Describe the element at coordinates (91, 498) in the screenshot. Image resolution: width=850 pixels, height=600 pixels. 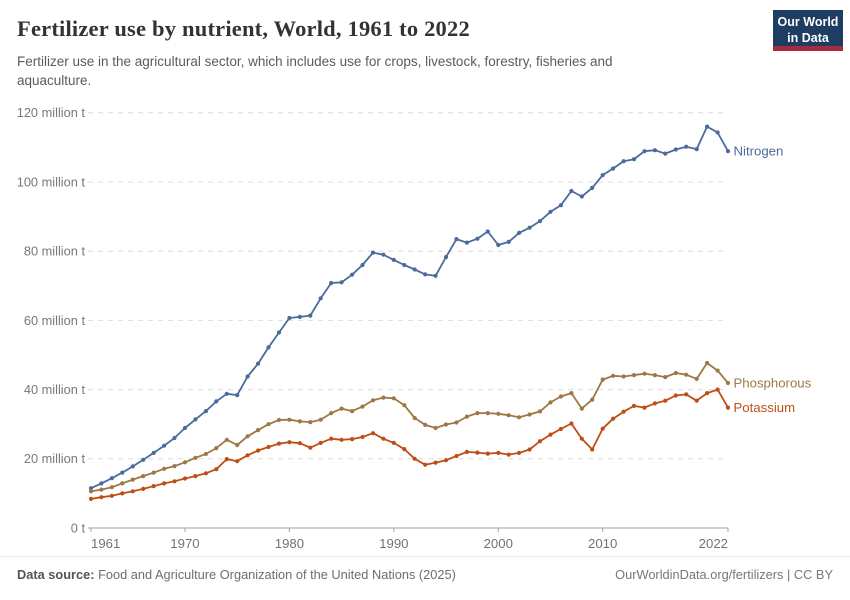
I see `series-potassium-point-1961` at that location.